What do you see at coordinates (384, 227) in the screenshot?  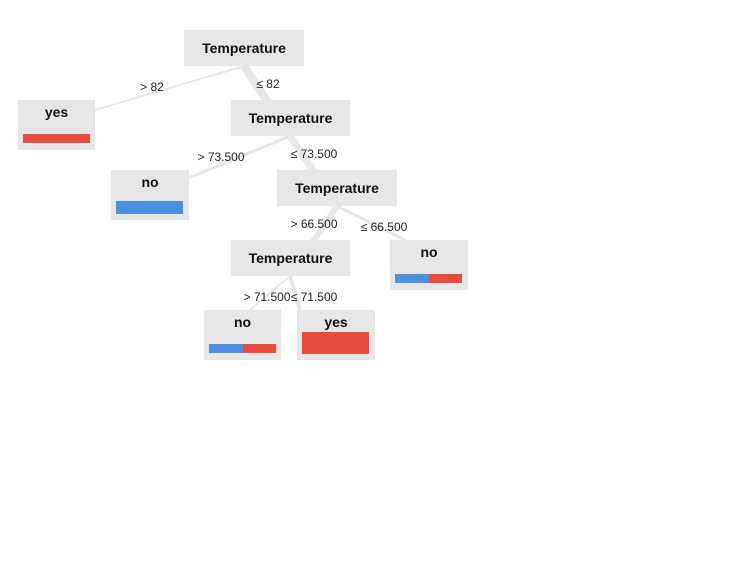 I see `edge-label: ≤ 66.500` at bounding box center [384, 227].